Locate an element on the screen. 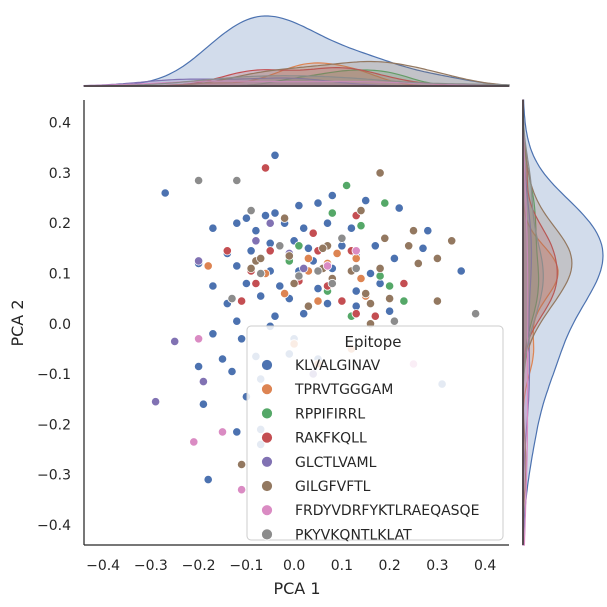 Image resolution: width=607 pixels, height=607 pixels. marginal-y-kde is located at coordinates (563, 322).